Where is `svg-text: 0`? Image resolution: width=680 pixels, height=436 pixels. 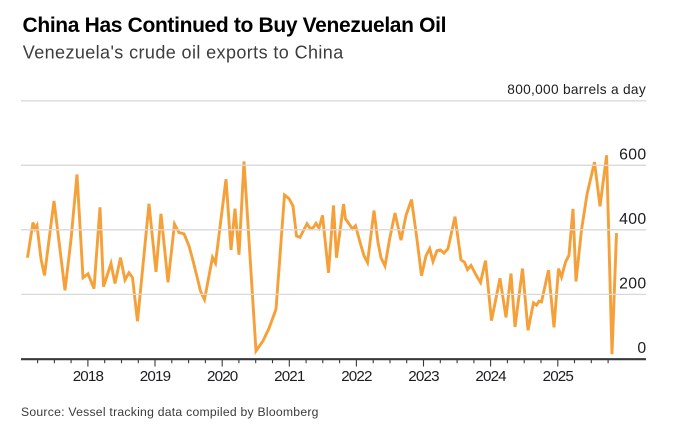 svg-text: 0 is located at coordinates (641, 348).